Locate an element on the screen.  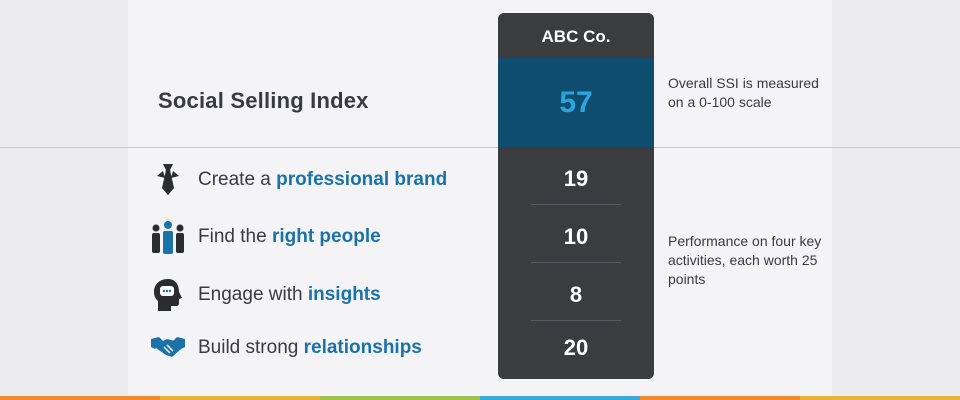
bottom-color-bar is located at coordinates (480, 398).